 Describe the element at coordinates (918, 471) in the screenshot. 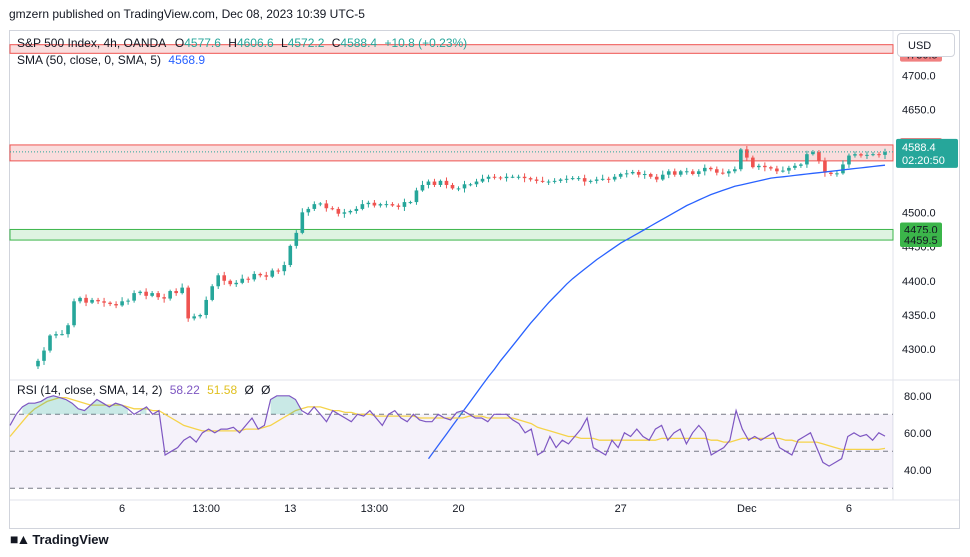

I see `rsi-tick-label: 40.00` at that location.